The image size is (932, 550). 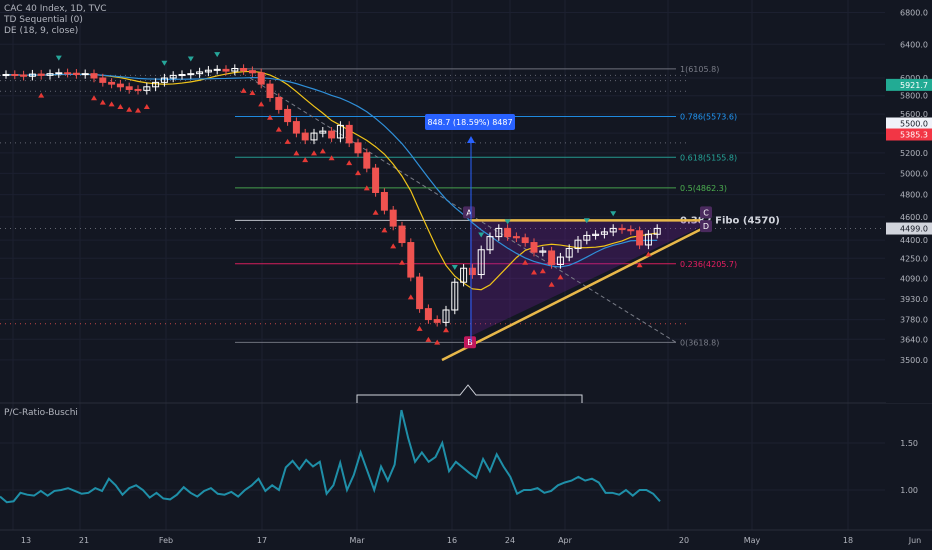 I want to click on price-axis-bg, so click(x=909, y=201).